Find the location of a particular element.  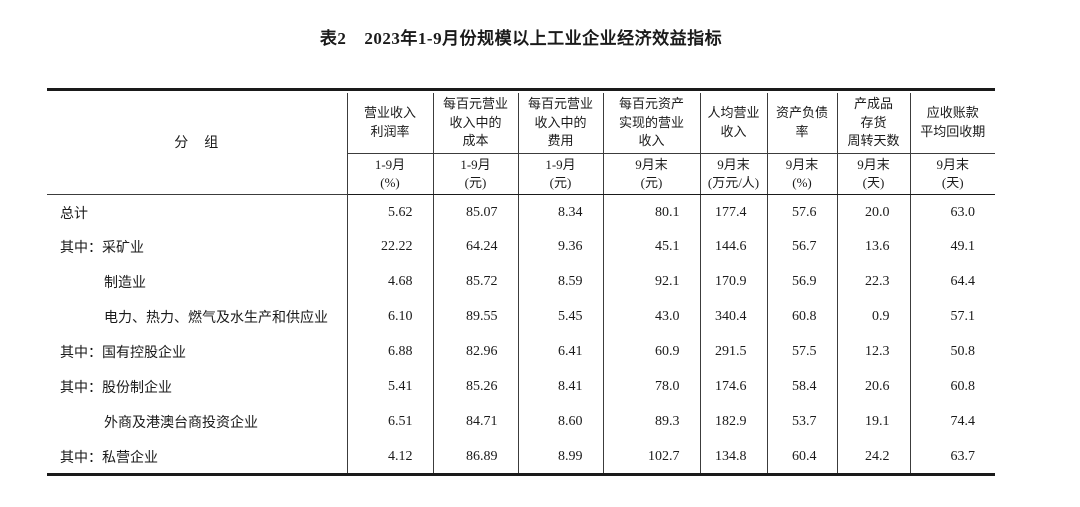

row-label: 外商及港澳台商投资企业 is located at coordinates (197, 422).